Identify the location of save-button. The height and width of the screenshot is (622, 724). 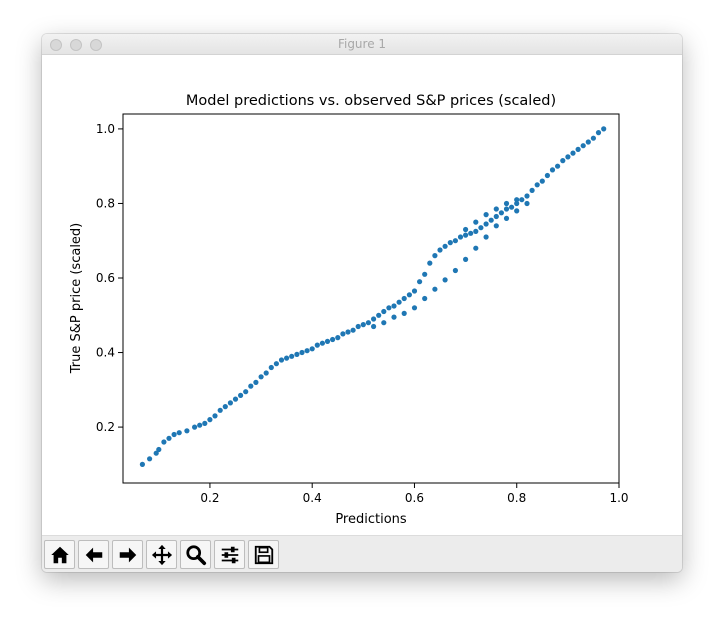
(263, 554).